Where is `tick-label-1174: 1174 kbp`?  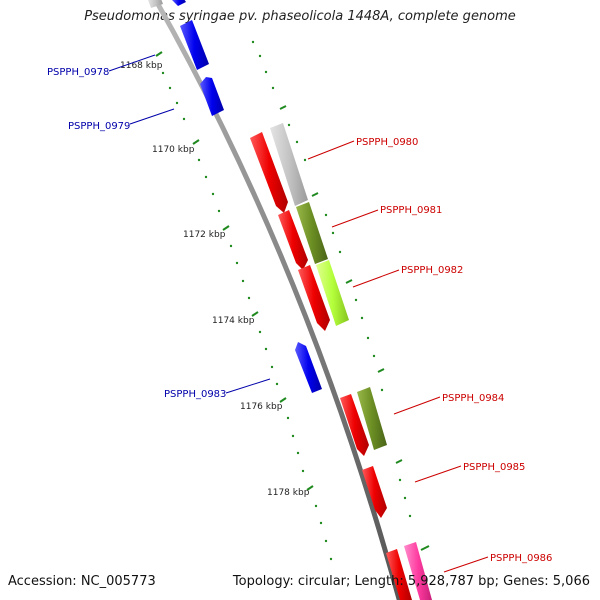
tick-label-1174: 1174 kbp is located at coordinates (233, 321).